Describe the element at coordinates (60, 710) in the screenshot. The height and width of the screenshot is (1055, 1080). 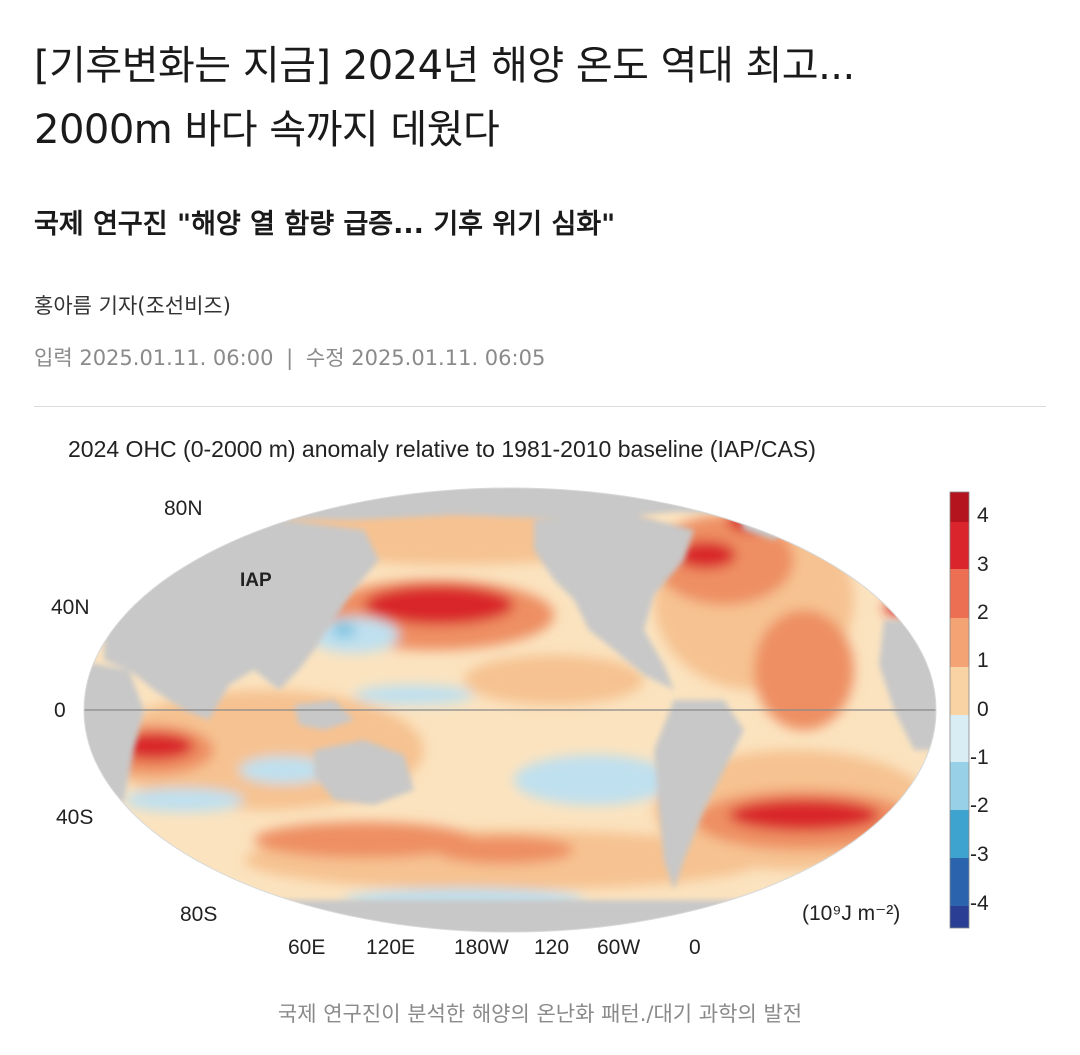
I see `lat-label-0: 0` at that location.